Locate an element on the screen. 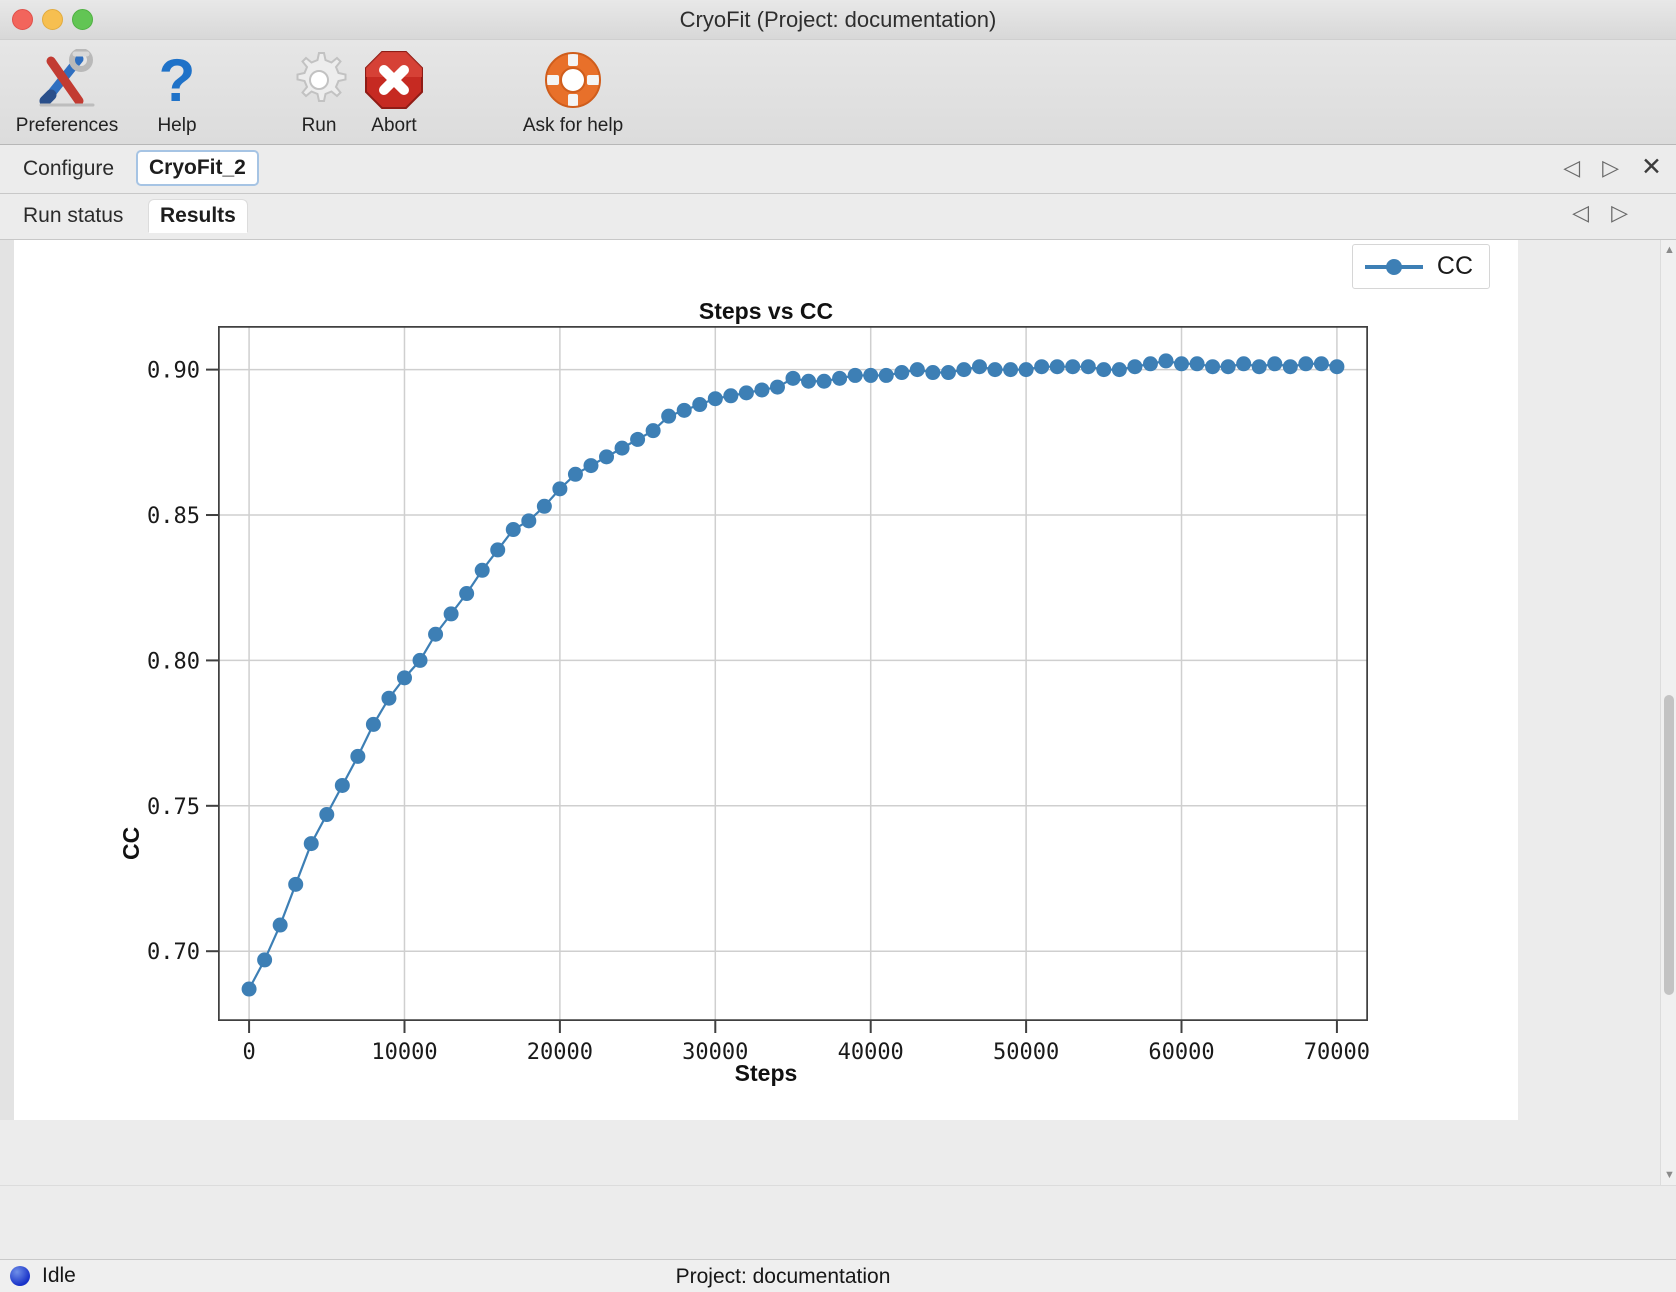 The height and width of the screenshot is (1292, 1676). results-tab-bar: Run status Results ◁ ▷ is located at coordinates (838, 217).